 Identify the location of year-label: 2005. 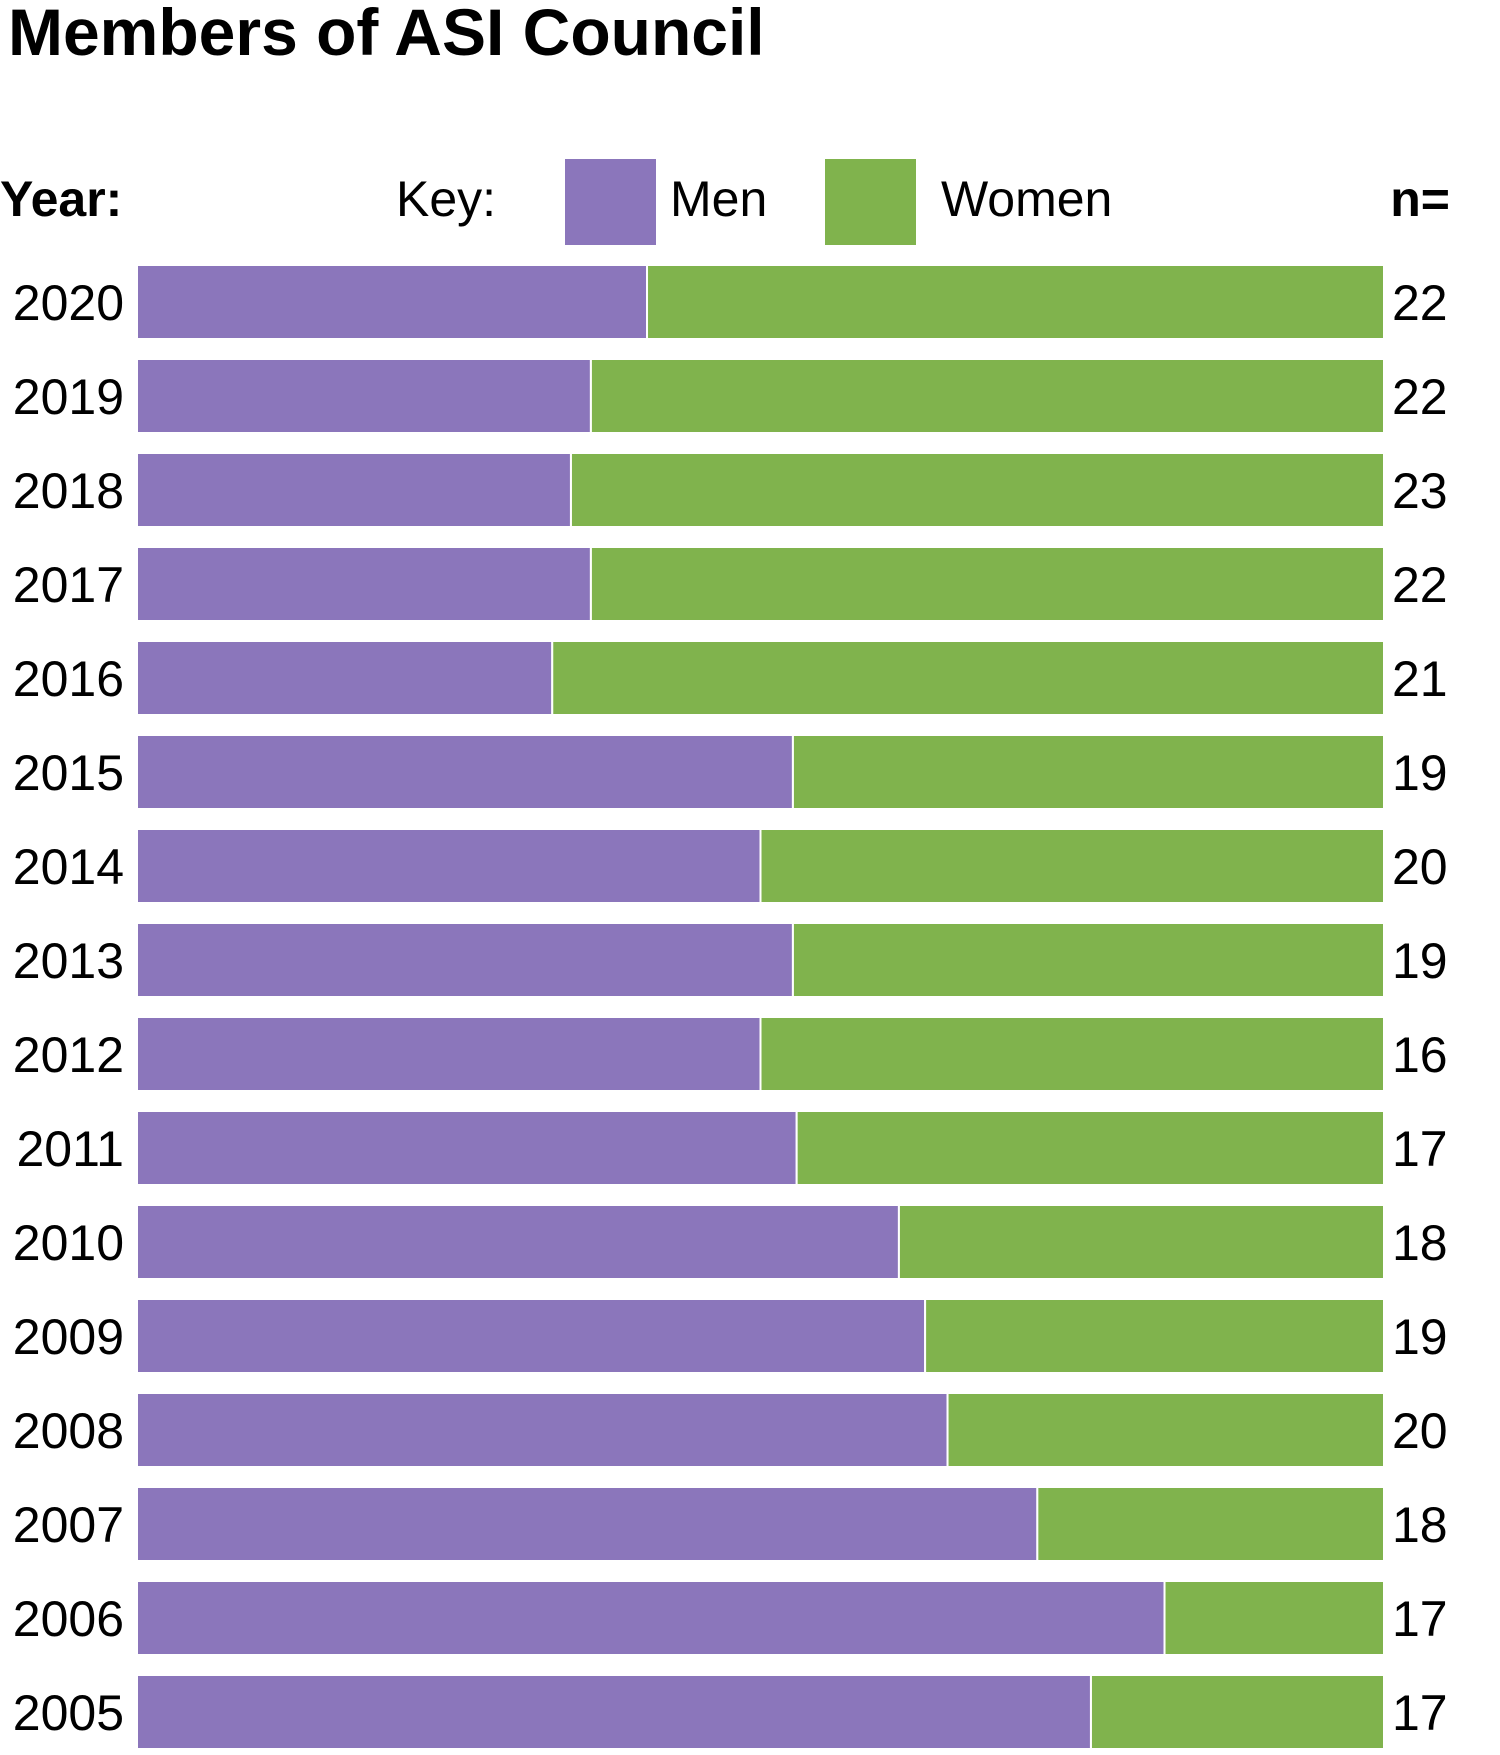
(68, 1713).